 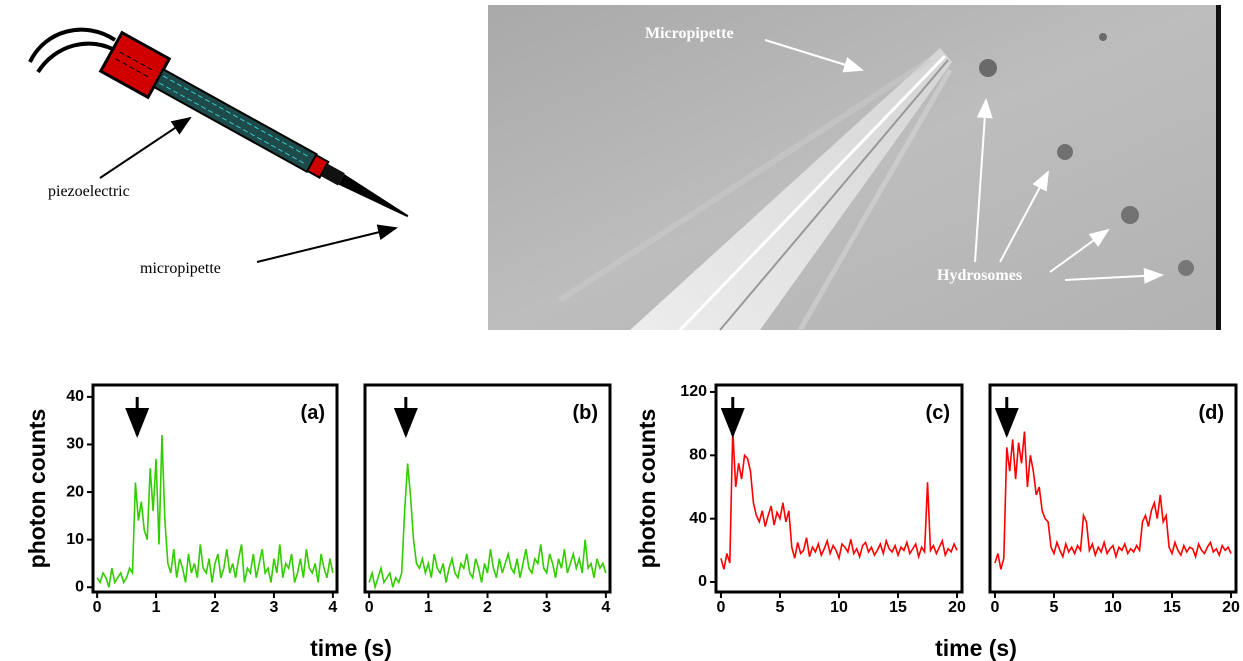 I want to click on y-tick-label: 10, so click(x=75, y=539).